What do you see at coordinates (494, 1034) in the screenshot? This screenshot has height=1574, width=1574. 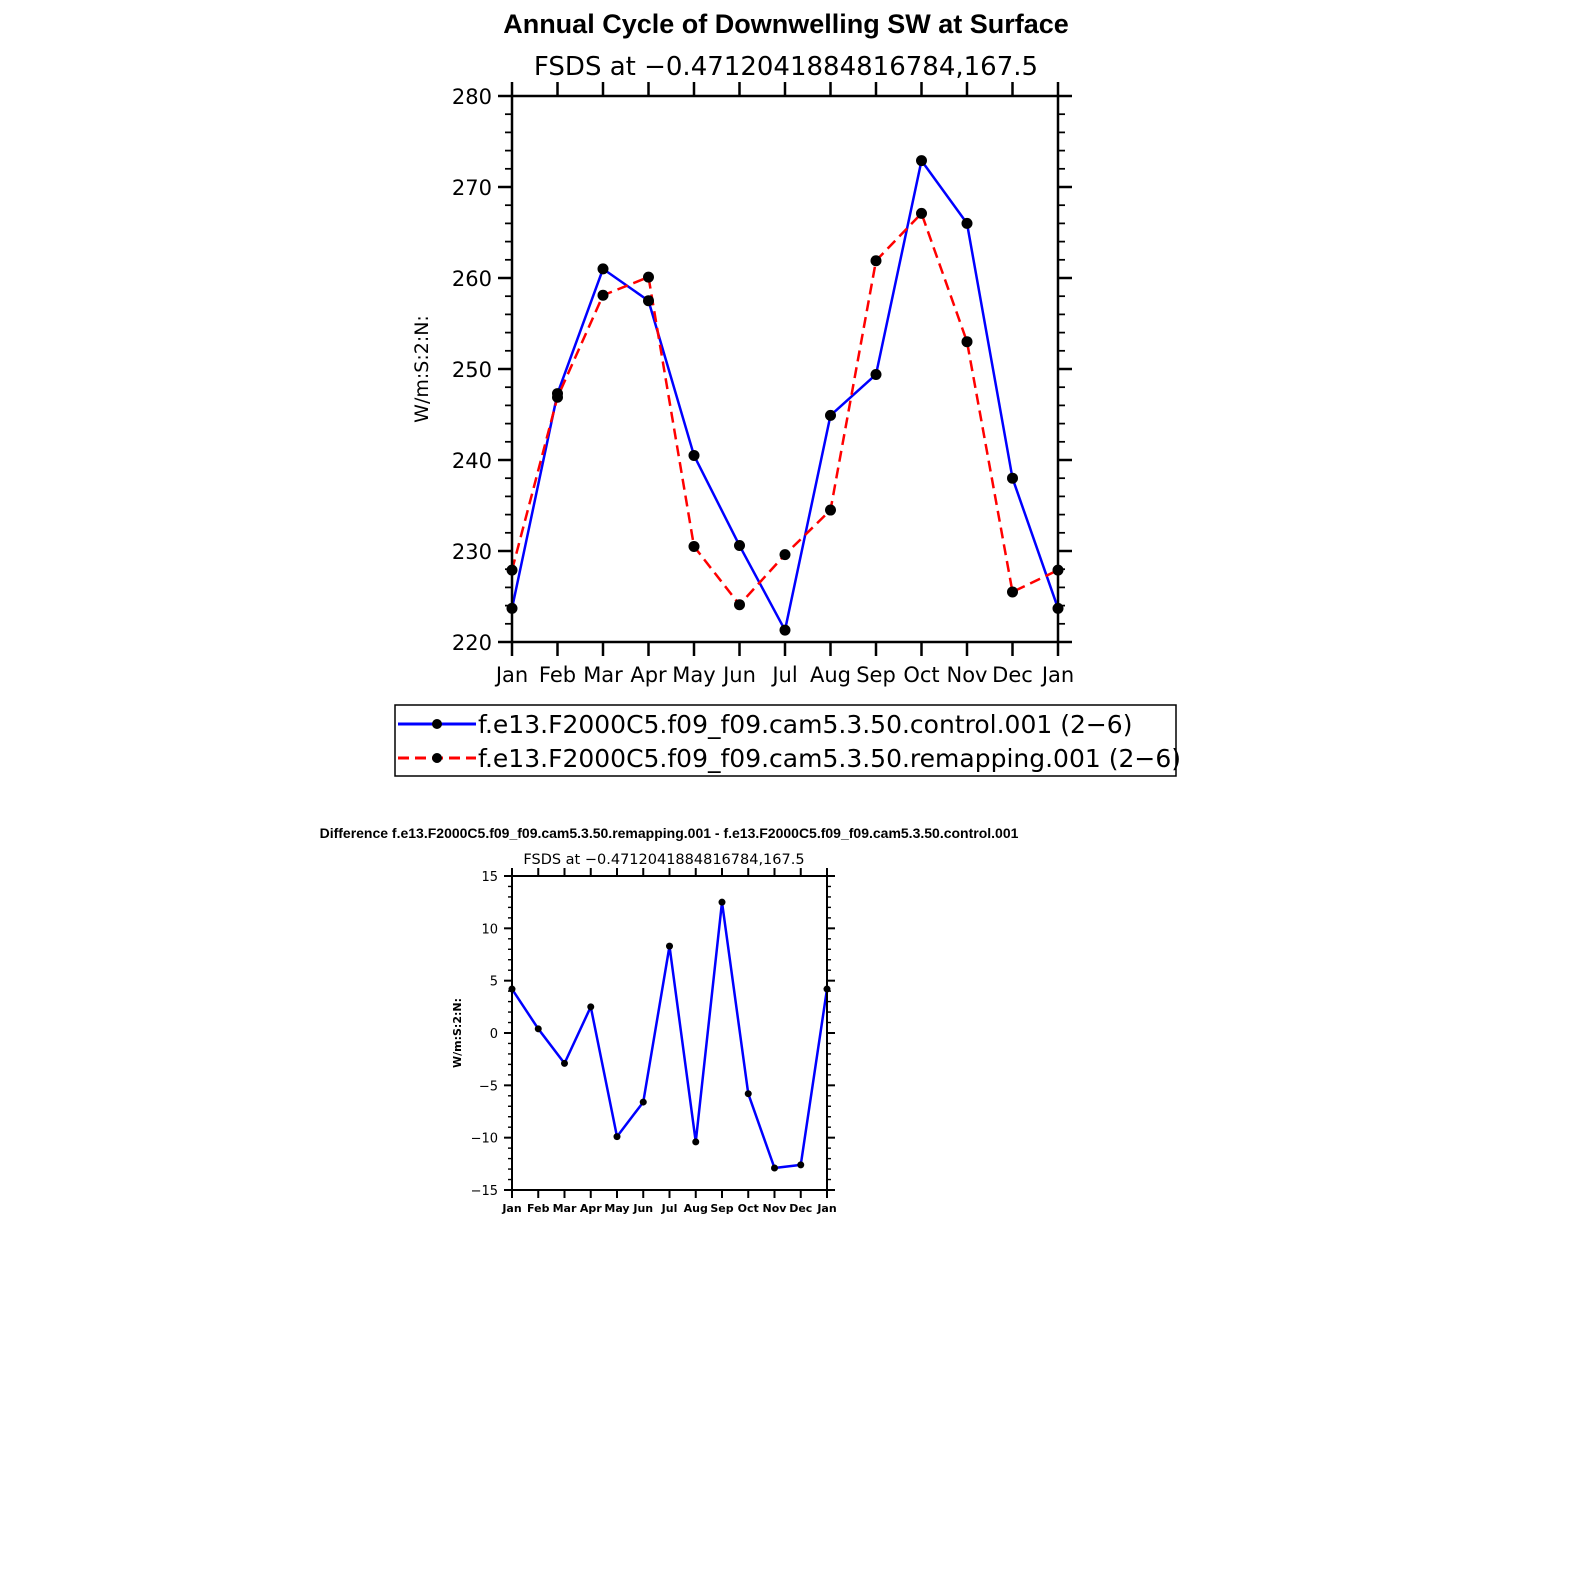 I see `y-tick-label: 0` at bounding box center [494, 1034].